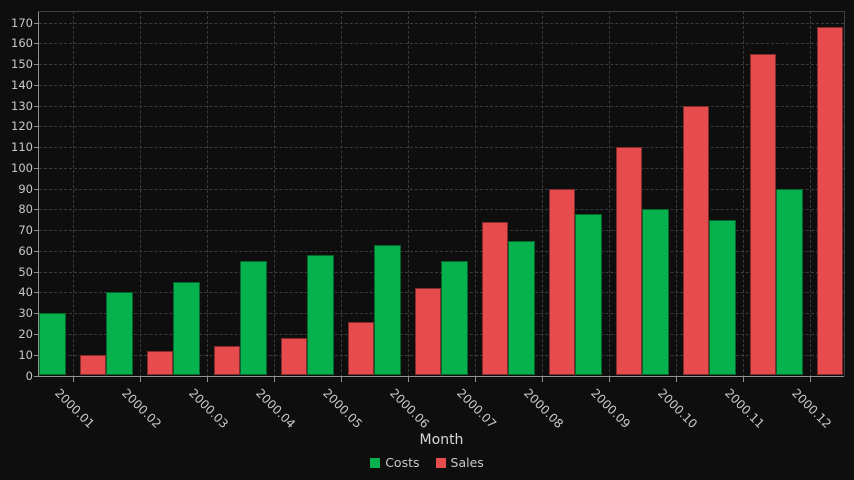 This screenshot has height=480, width=854. Describe the element at coordinates (409, 408) in the screenshot. I see `x-tick-label: 2000.06` at that location.